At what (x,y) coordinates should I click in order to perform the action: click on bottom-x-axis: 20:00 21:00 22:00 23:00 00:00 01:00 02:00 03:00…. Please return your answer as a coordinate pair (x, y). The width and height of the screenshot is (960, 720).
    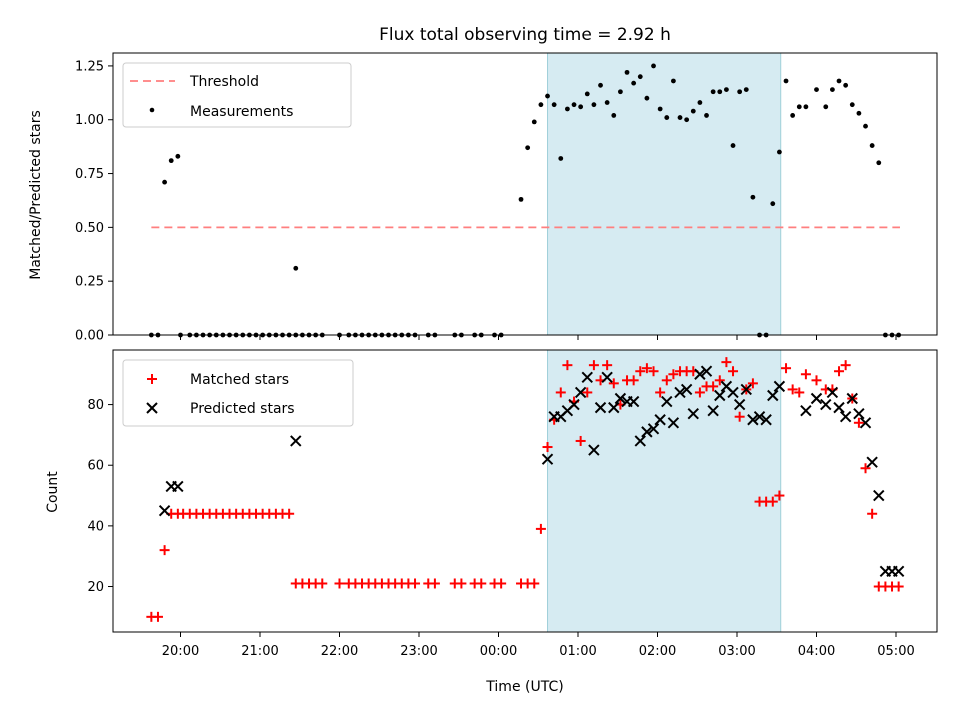
    Looking at the image, I should click on (538, 645).